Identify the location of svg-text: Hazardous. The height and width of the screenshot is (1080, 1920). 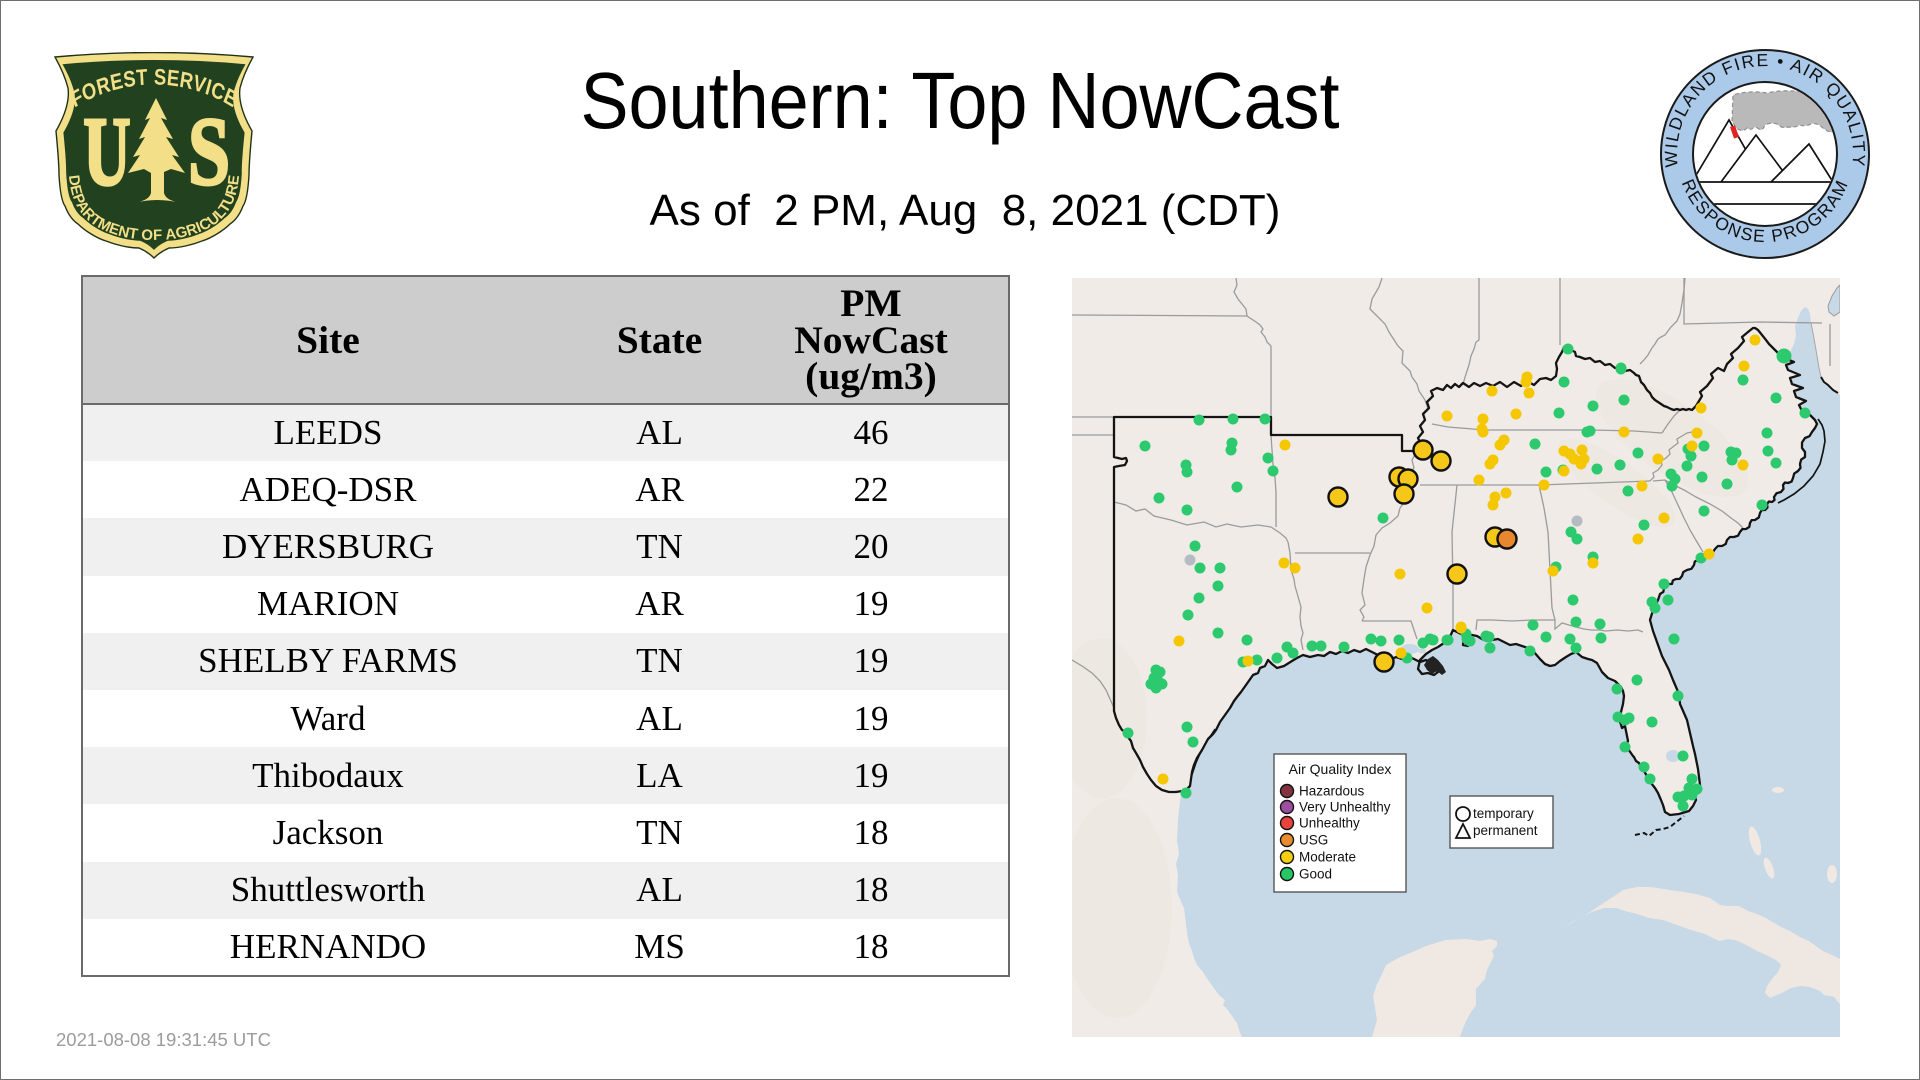
(1332, 791).